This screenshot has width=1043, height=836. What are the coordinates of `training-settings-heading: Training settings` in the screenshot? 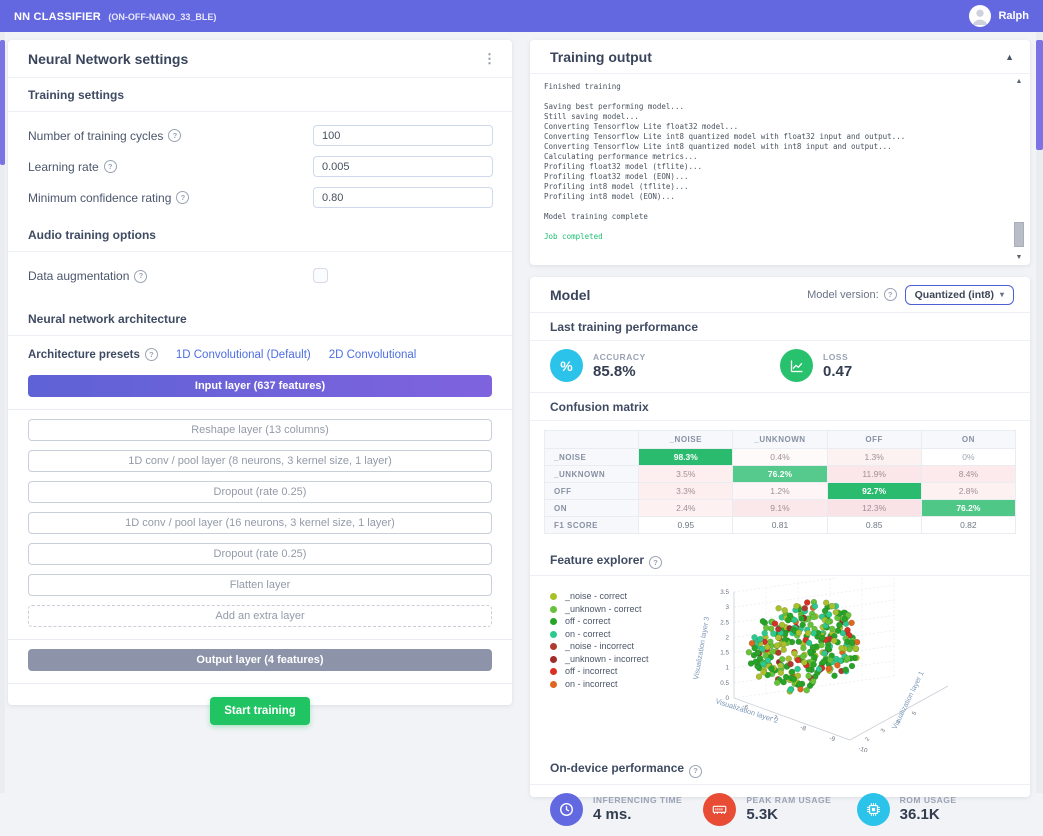 It's located at (76, 95).